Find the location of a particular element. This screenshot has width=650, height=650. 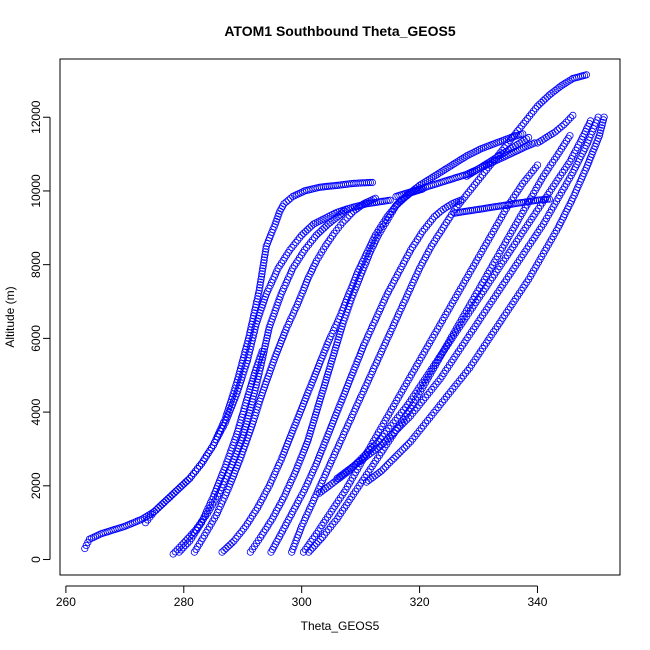

y-tick-label: 6000 is located at coordinates (36, 338).